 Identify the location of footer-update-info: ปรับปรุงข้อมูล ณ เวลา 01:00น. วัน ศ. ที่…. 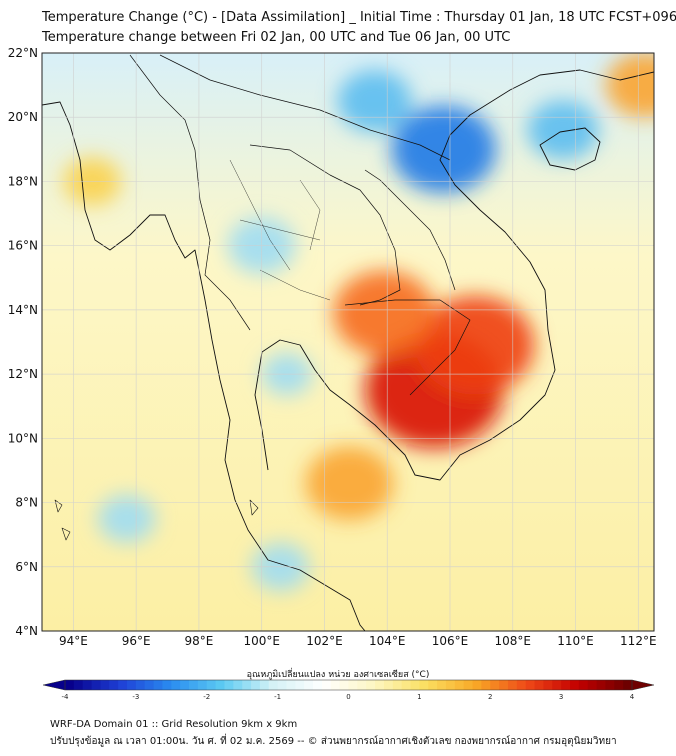
(333, 741).